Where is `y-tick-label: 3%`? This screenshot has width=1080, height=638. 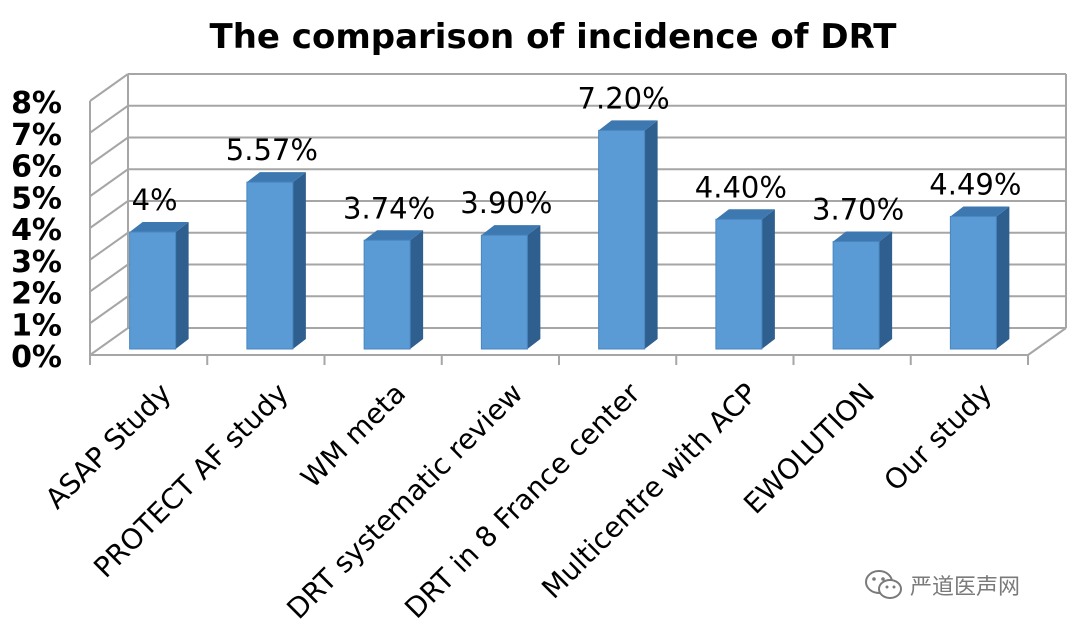
y-tick-label: 3% is located at coordinates (36, 262).